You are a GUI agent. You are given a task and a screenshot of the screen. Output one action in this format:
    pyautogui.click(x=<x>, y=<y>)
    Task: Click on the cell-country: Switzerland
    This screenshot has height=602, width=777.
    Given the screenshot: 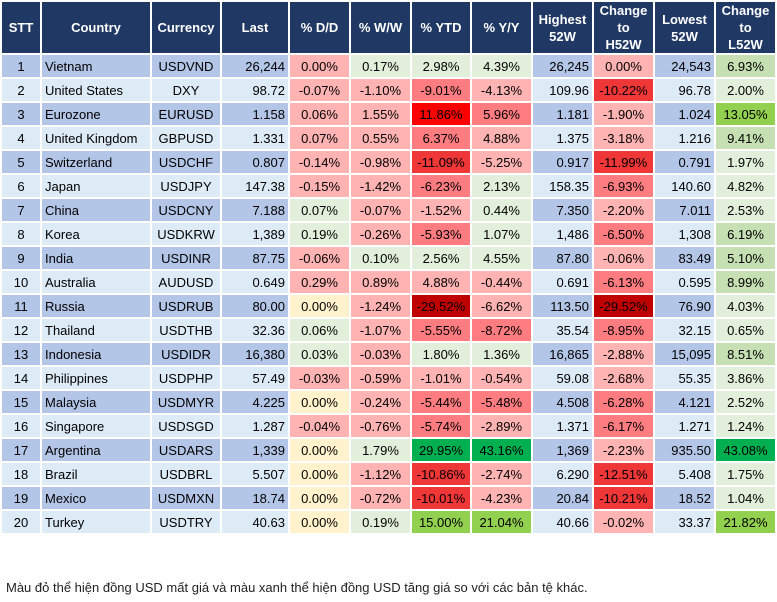 What is the action you would take?
    pyautogui.click(x=96, y=162)
    